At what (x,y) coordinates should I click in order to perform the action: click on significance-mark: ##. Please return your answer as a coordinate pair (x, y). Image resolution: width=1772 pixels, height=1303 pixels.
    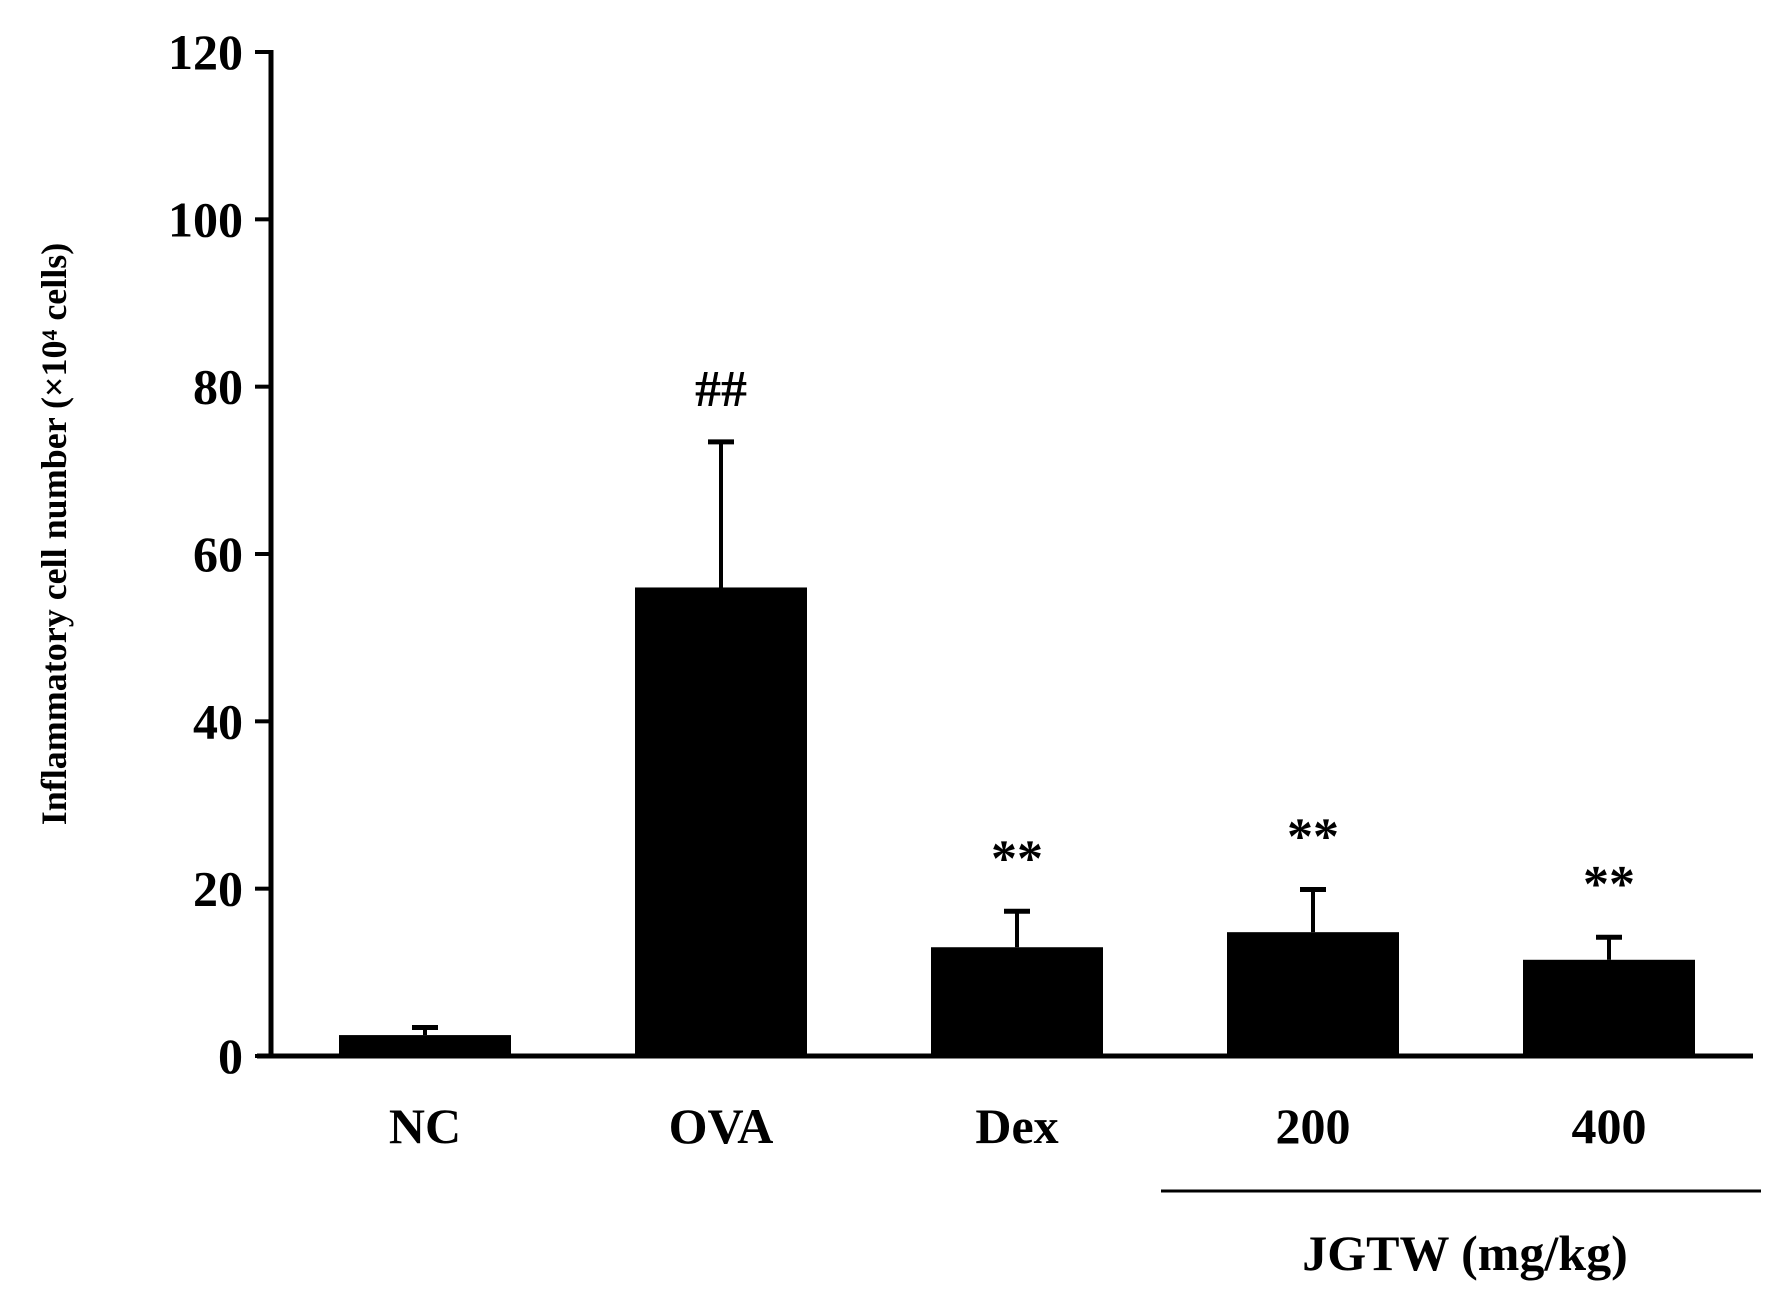
    Looking at the image, I should click on (721, 389).